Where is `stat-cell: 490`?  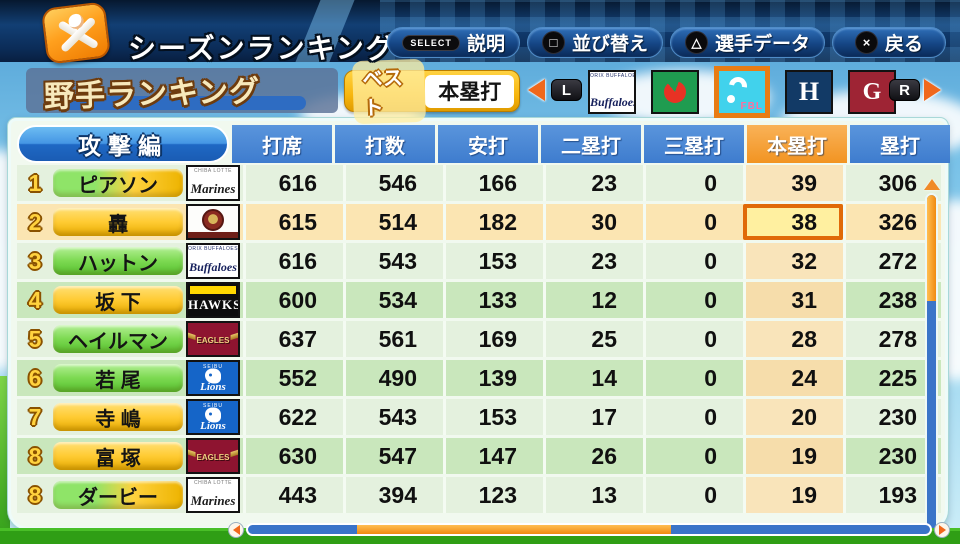 stat-cell: 490 is located at coordinates (393, 378).